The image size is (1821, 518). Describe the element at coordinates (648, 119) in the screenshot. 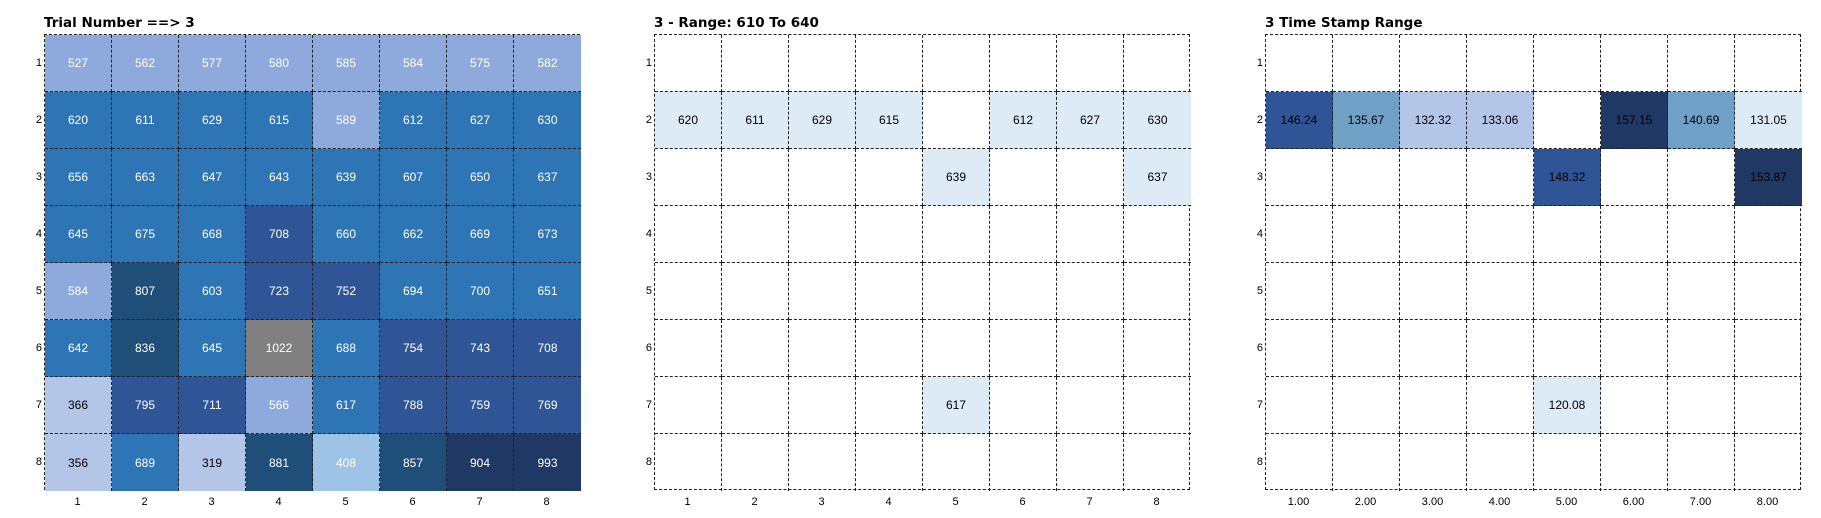

I see `row-tick-label: 2` at that location.